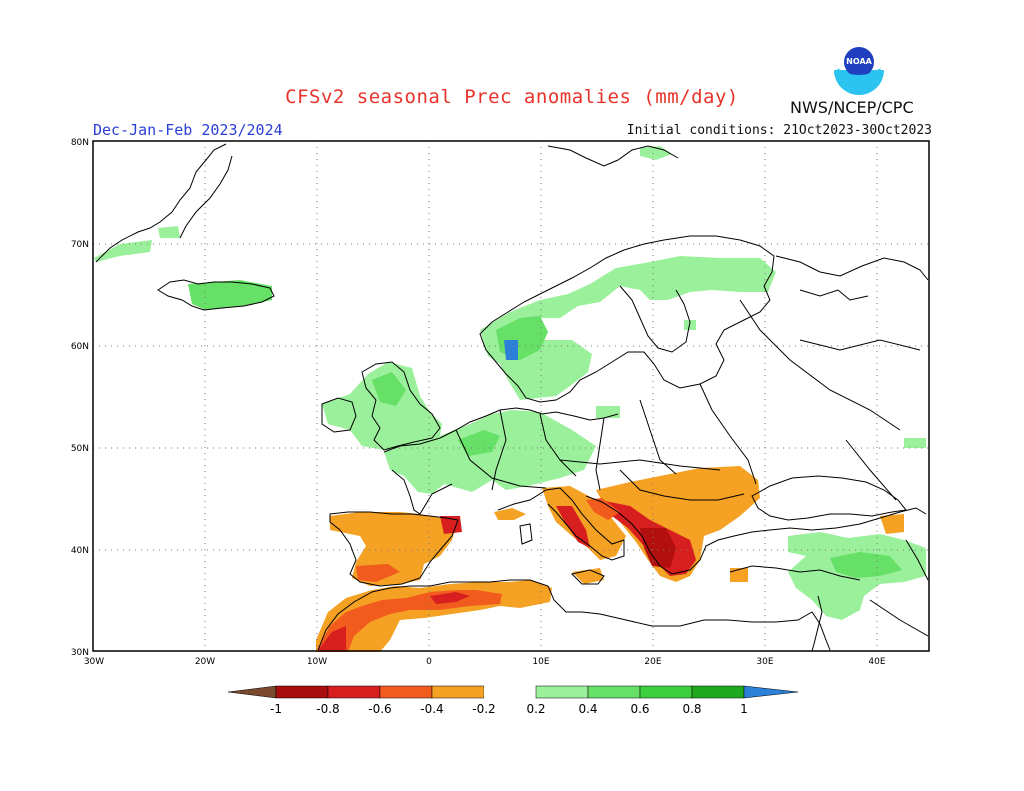  What do you see at coordinates (483, 709) in the screenshot?
I see `colorbar-label: -0.2` at bounding box center [483, 709].